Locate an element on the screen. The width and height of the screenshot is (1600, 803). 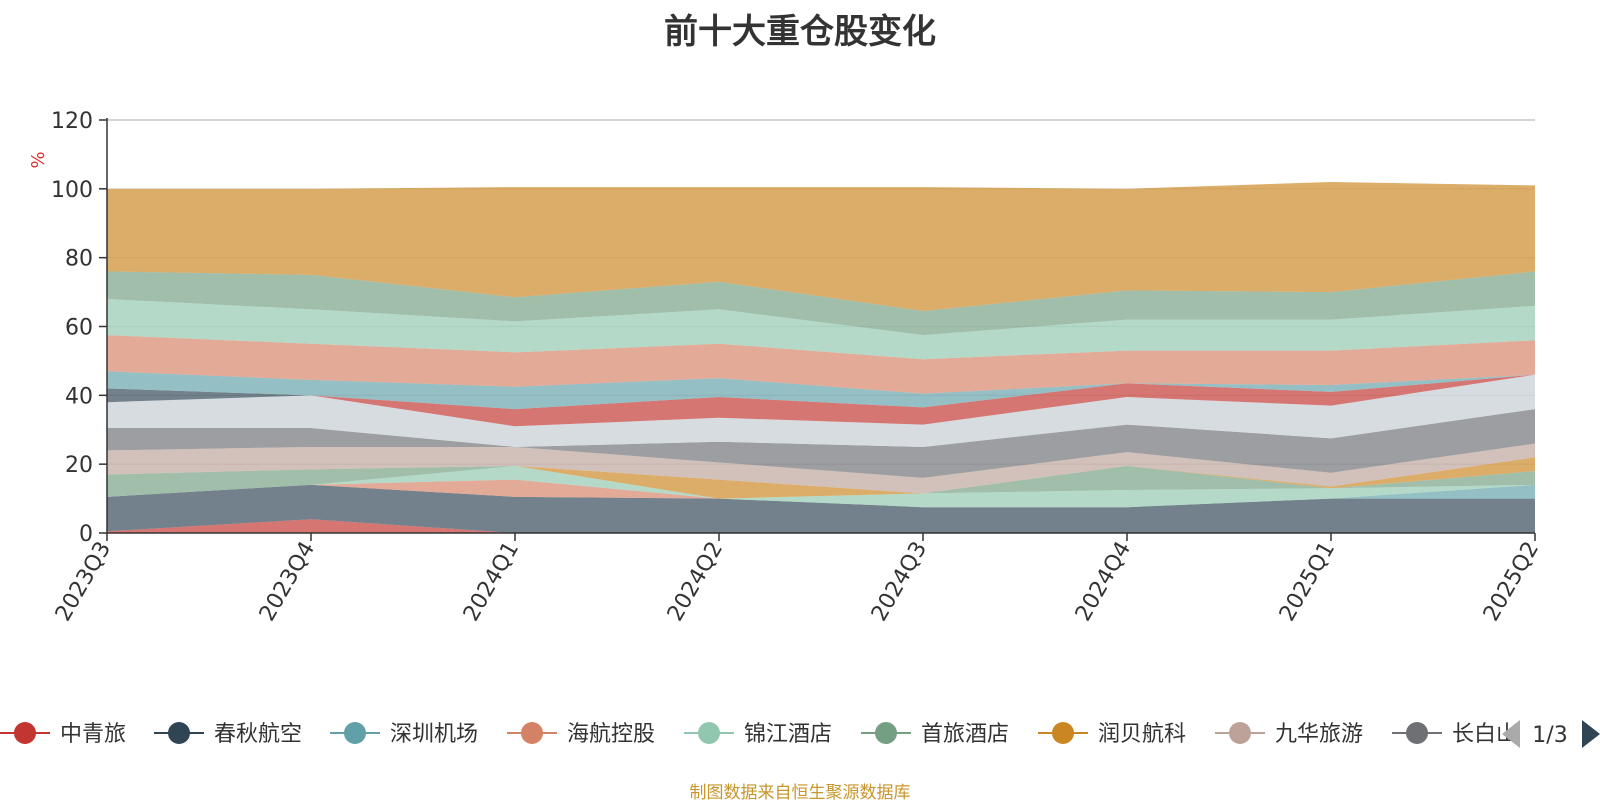
legend-pager: 1/3 is located at coordinates (1551, 734).